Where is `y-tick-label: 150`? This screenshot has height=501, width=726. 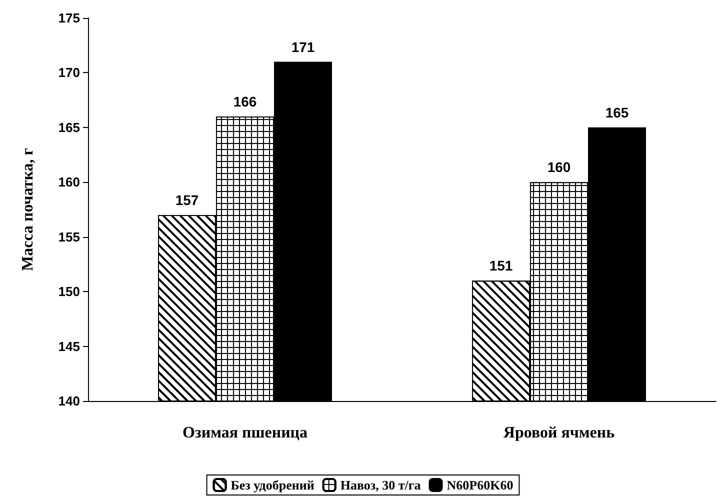 y-tick-label: 150 is located at coordinates (69, 292).